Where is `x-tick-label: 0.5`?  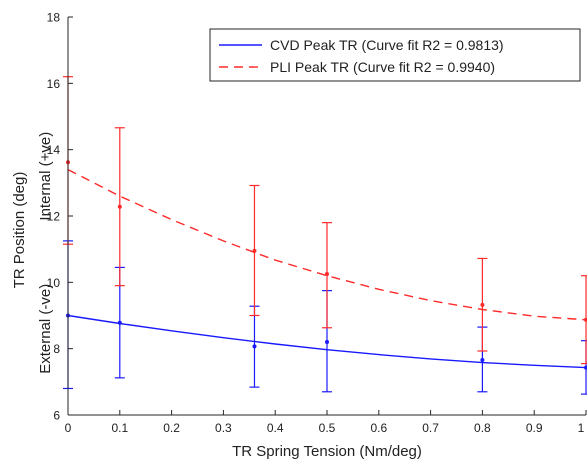 x-tick-label: 0.5 is located at coordinates (327, 428).